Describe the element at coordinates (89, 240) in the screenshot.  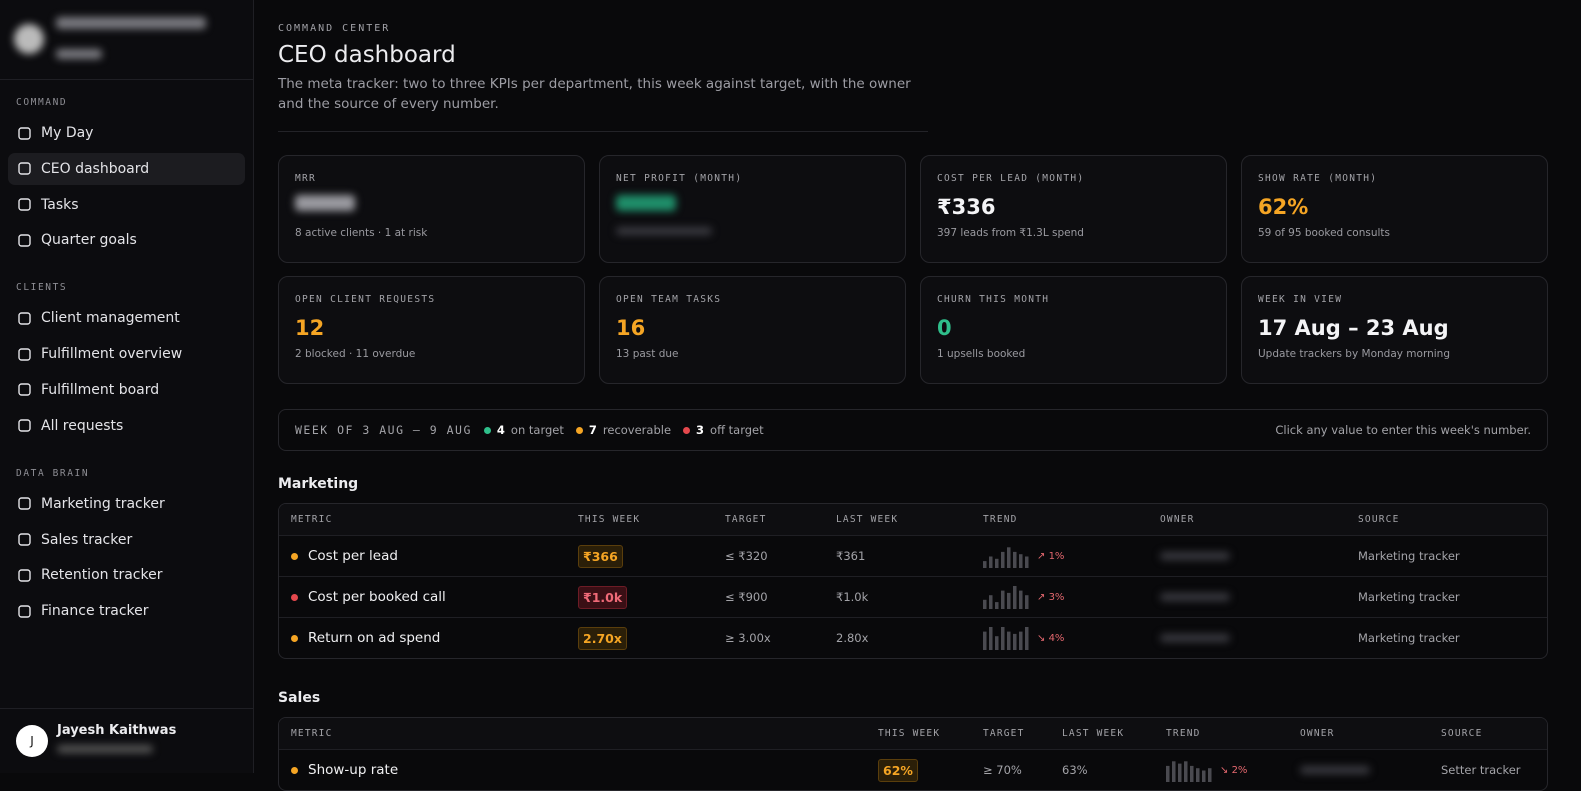
I see `nav-label: Quarter goals` at that location.